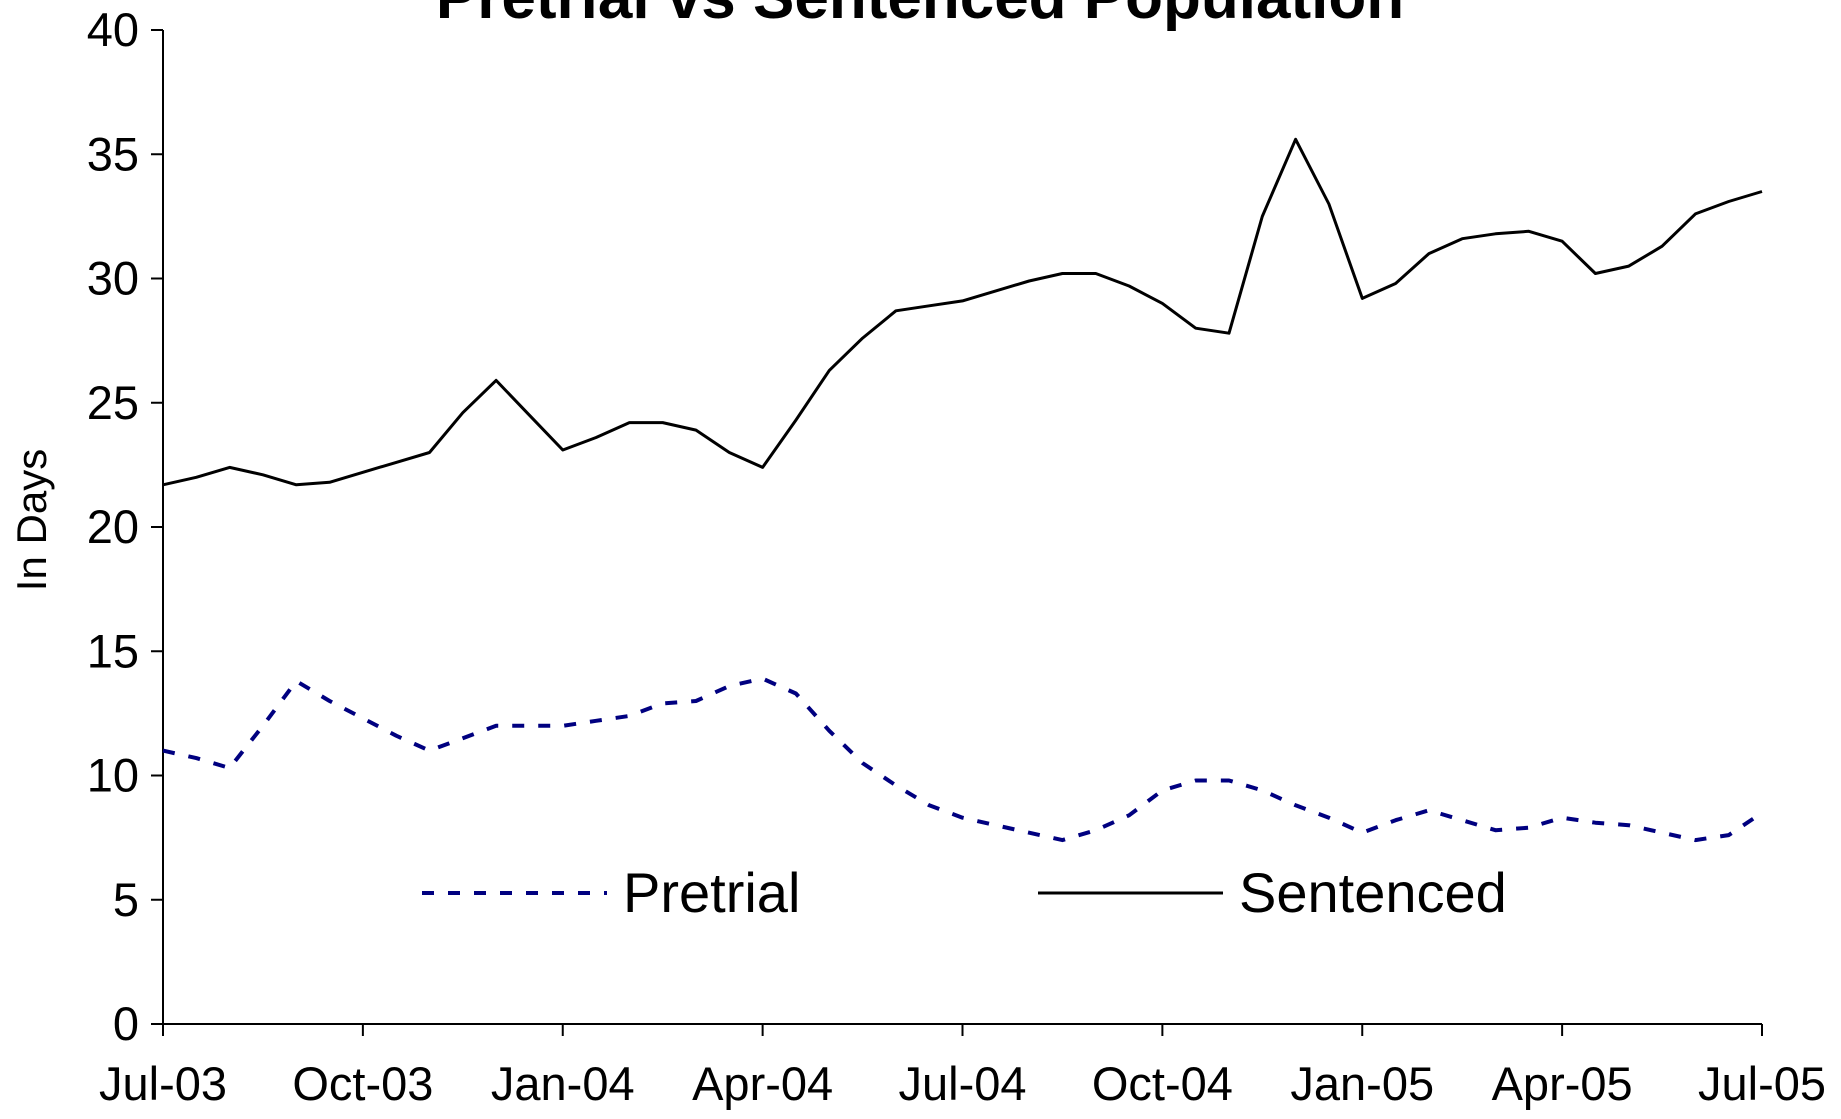 The width and height of the screenshot is (1841, 1119). Describe the element at coordinates (362, 1083) in the screenshot. I see `x-tick-label: Oct-03` at that location.